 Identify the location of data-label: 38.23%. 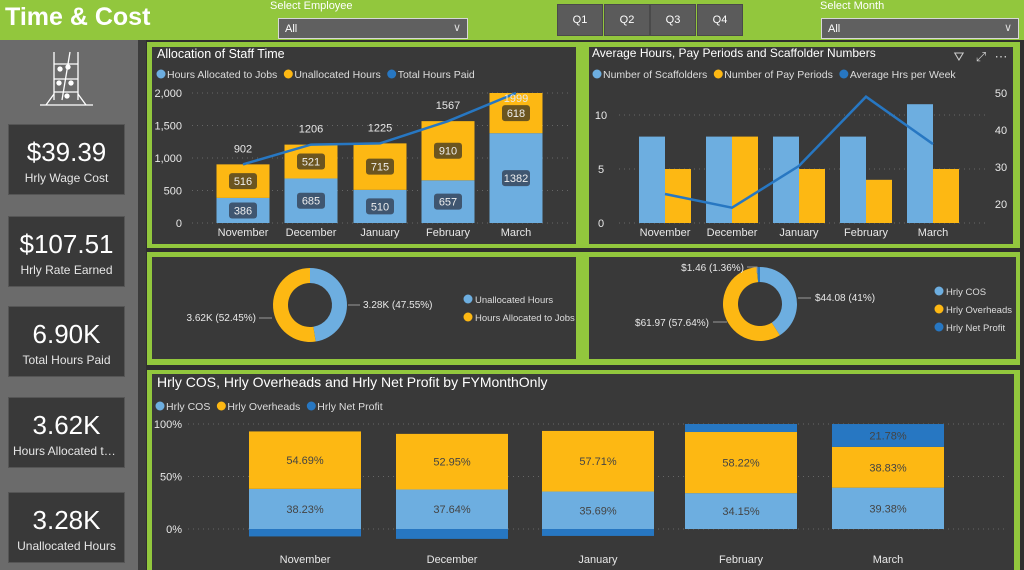
(305, 510).